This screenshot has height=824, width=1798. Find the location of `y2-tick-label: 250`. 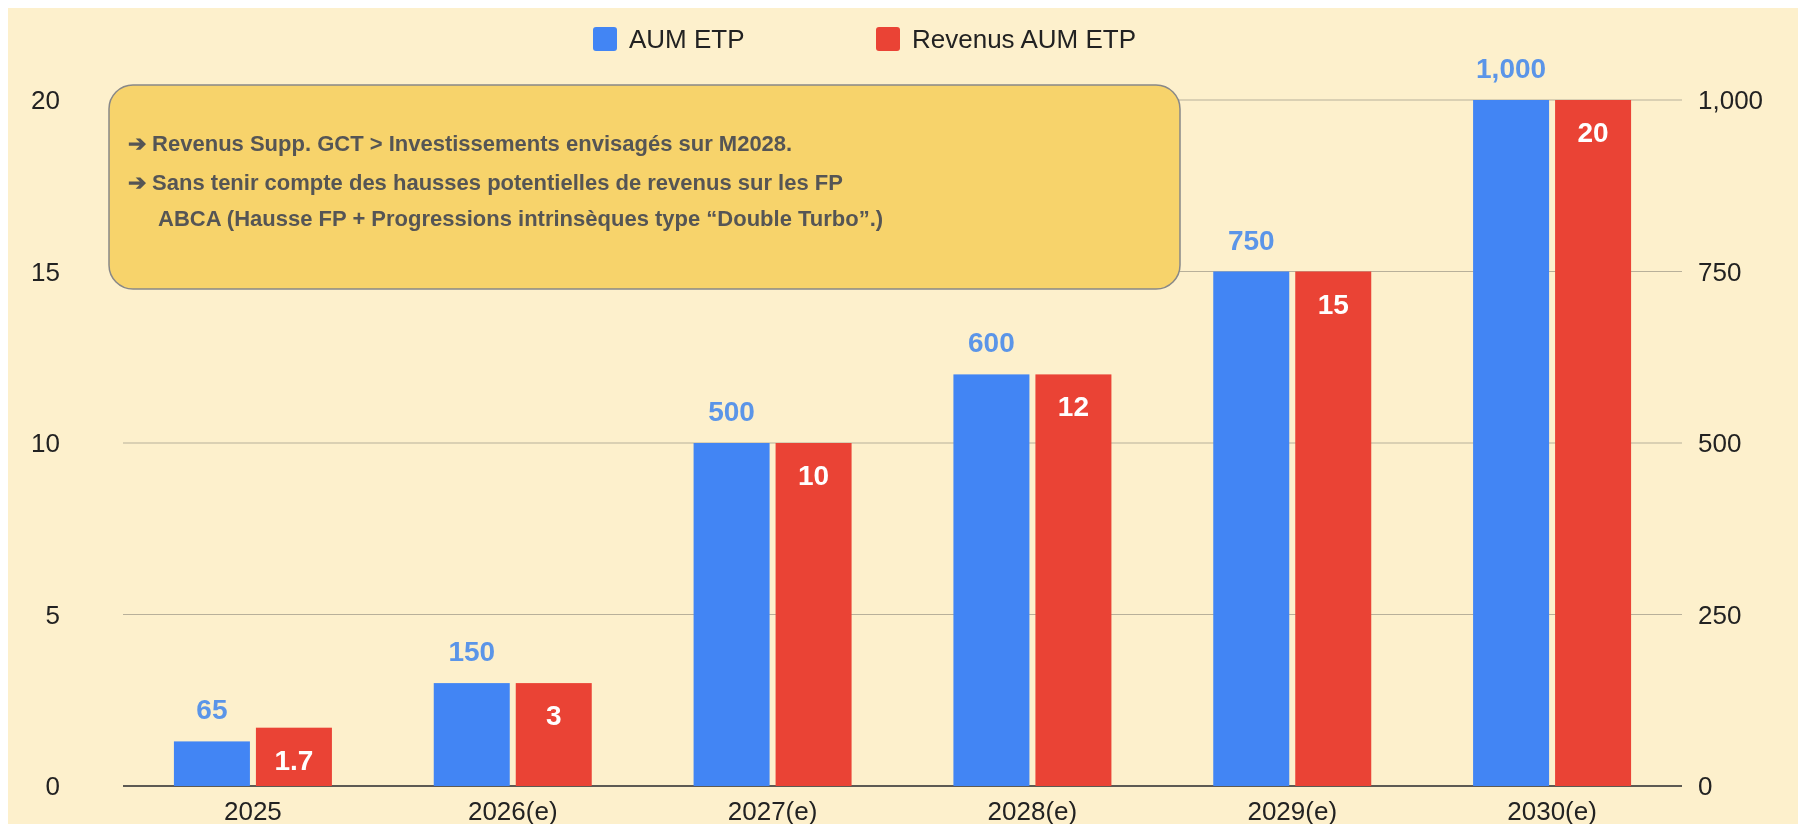

y2-tick-label: 250 is located at coordinates (1720, 614).